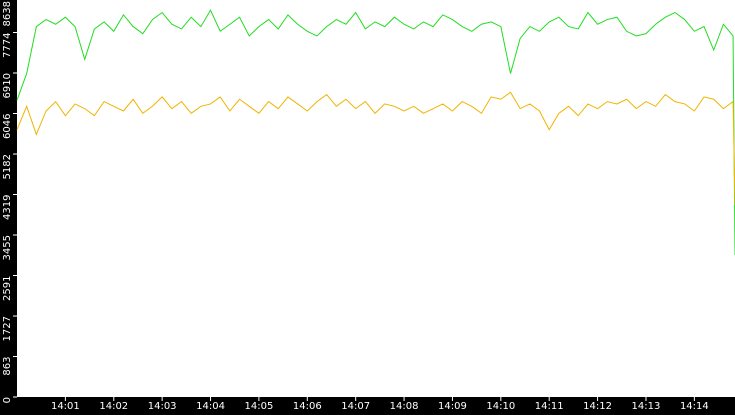 Image resolution: width=735 pixels, height=415 pixels. What do you see at coordinates (7, 328) in the screenshot?
I see `y-tick-label: 1727` at bounding box center [7, 328].